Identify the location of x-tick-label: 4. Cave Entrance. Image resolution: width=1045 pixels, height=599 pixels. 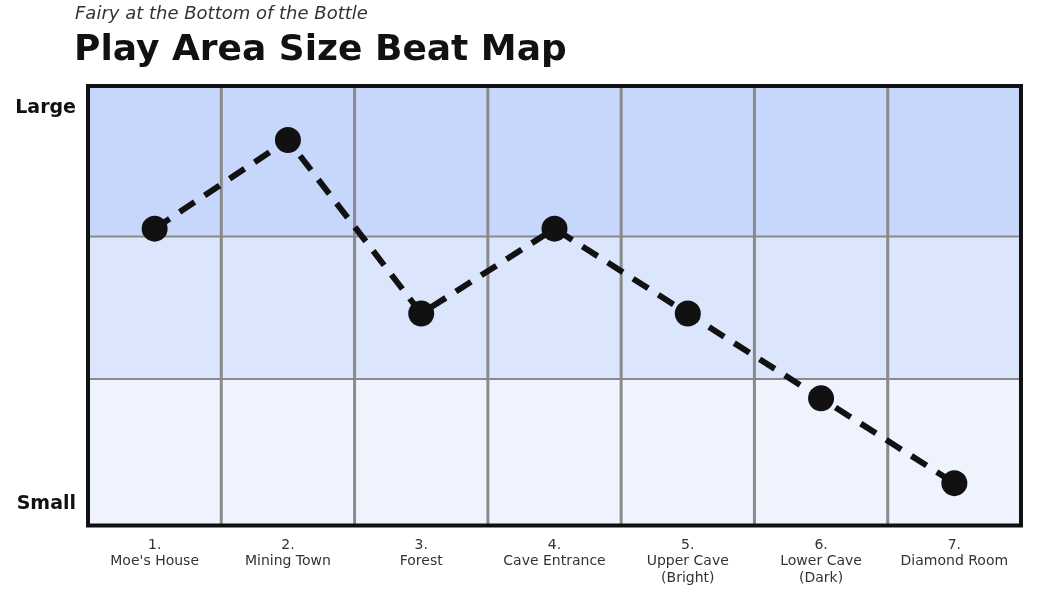
(554, 552).